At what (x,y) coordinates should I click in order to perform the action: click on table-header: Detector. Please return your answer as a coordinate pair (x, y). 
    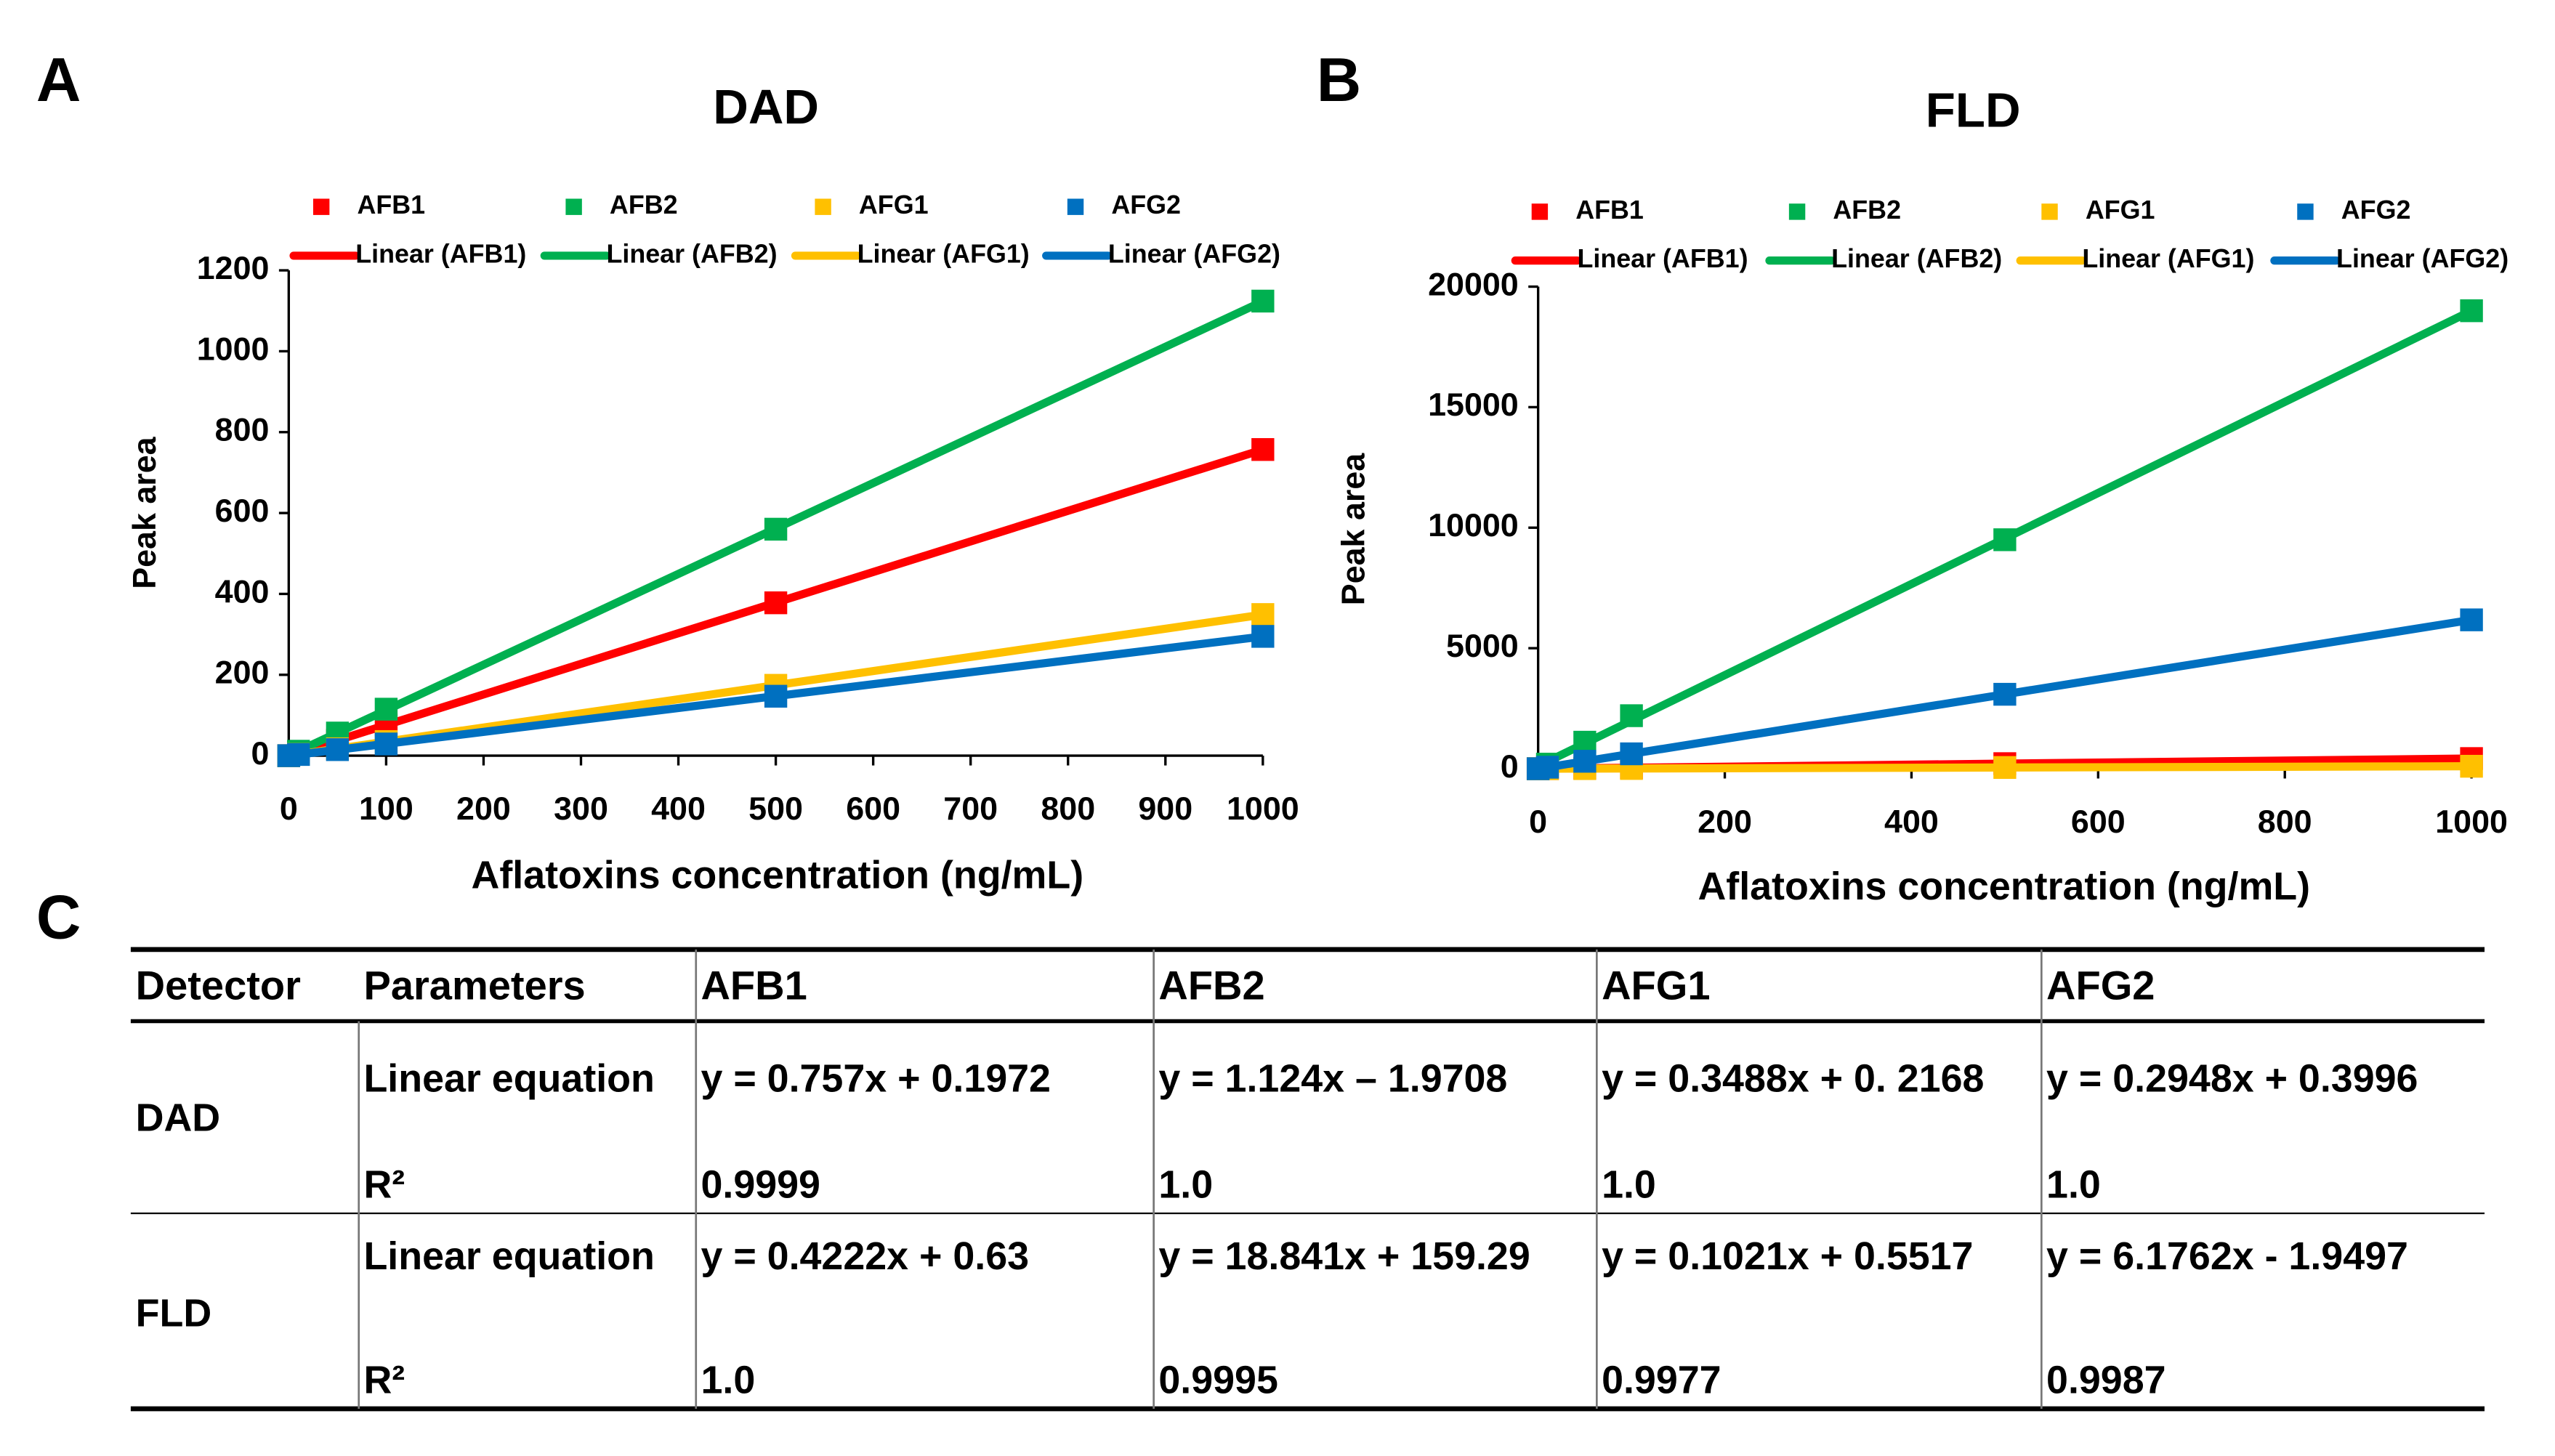
    Looking at the image, I should click on (218, 985).